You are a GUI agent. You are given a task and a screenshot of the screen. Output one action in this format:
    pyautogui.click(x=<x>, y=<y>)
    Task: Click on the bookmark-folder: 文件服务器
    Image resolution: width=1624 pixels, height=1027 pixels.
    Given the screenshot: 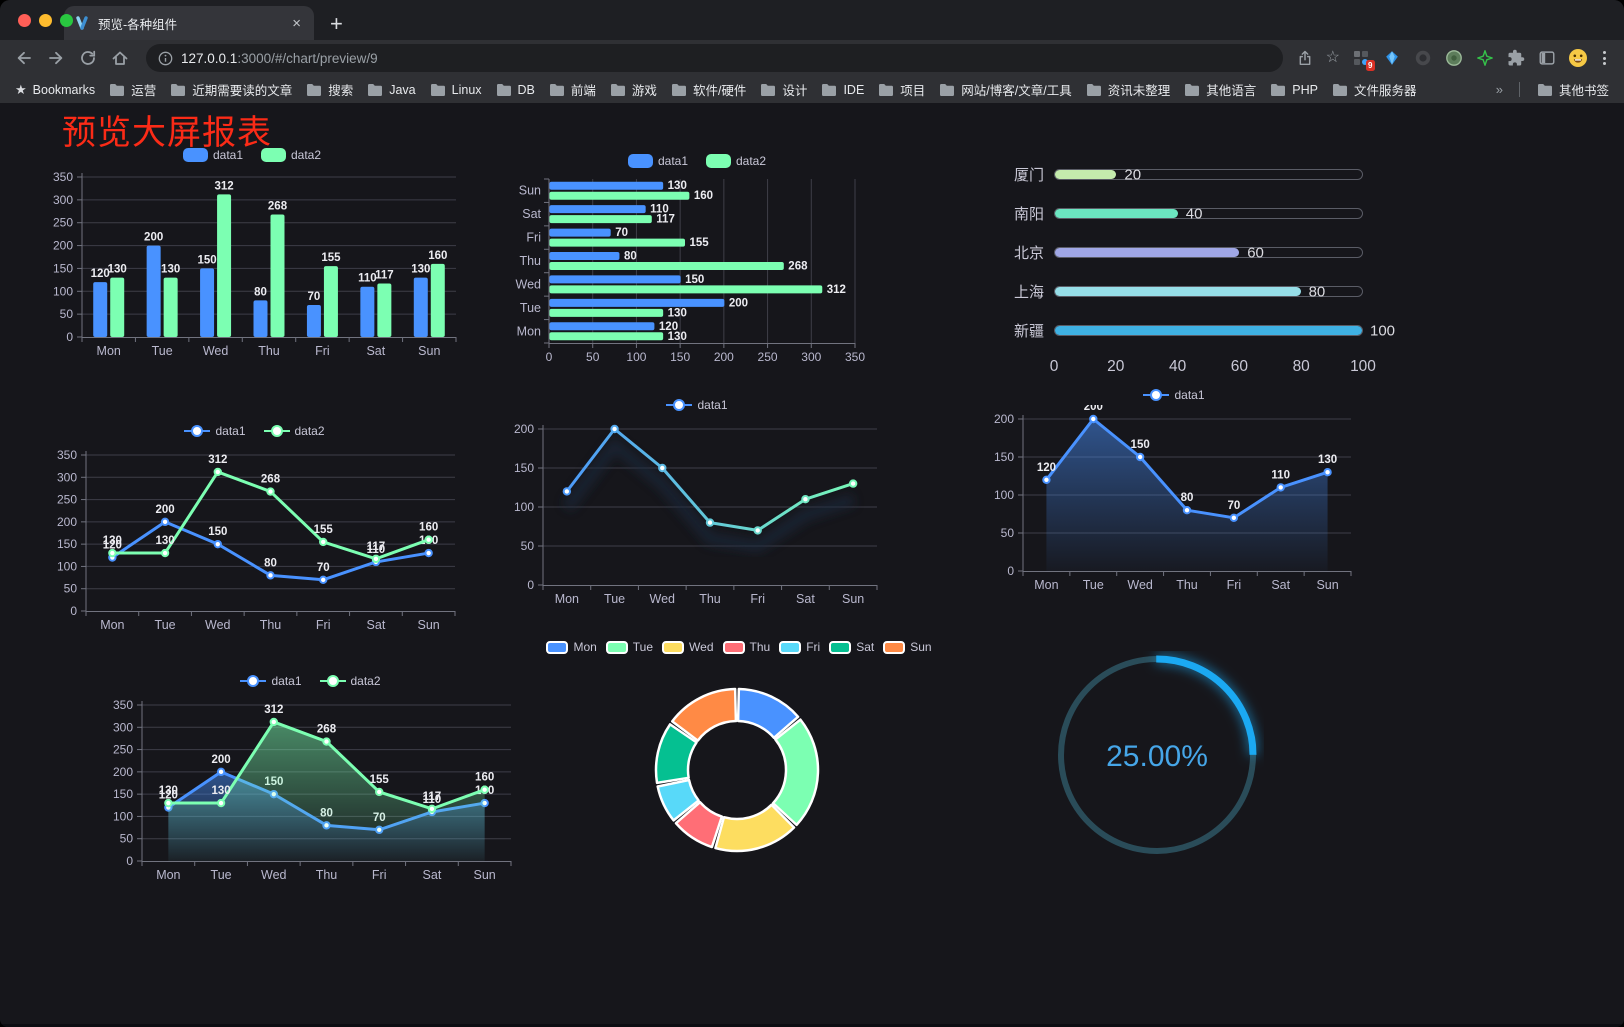 What is the action you would take?
    pyautogui.click(x=1374, y=89)
    